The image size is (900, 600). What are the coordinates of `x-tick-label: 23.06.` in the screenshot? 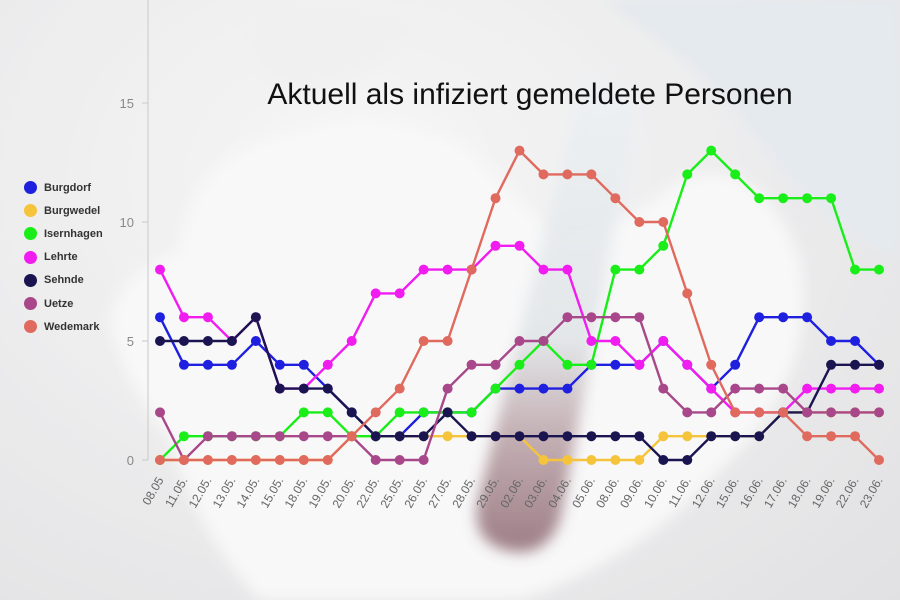 It's located at (871, 493).